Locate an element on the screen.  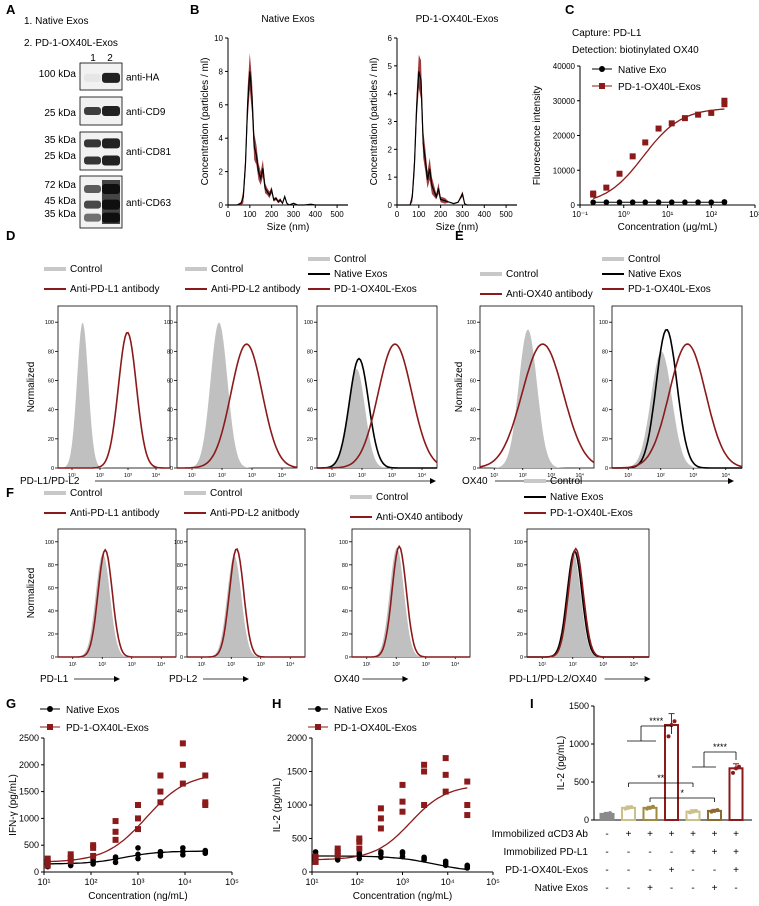
lane-label: 1 is located at coordinates (93, 58).